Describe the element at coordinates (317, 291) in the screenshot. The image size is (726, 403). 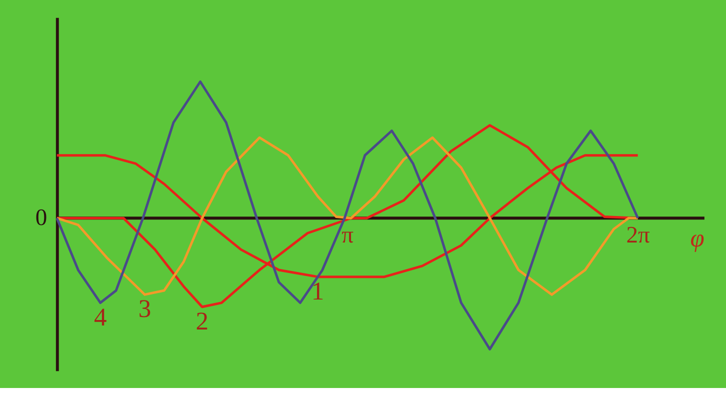
I see `series-label: 1` at that location.